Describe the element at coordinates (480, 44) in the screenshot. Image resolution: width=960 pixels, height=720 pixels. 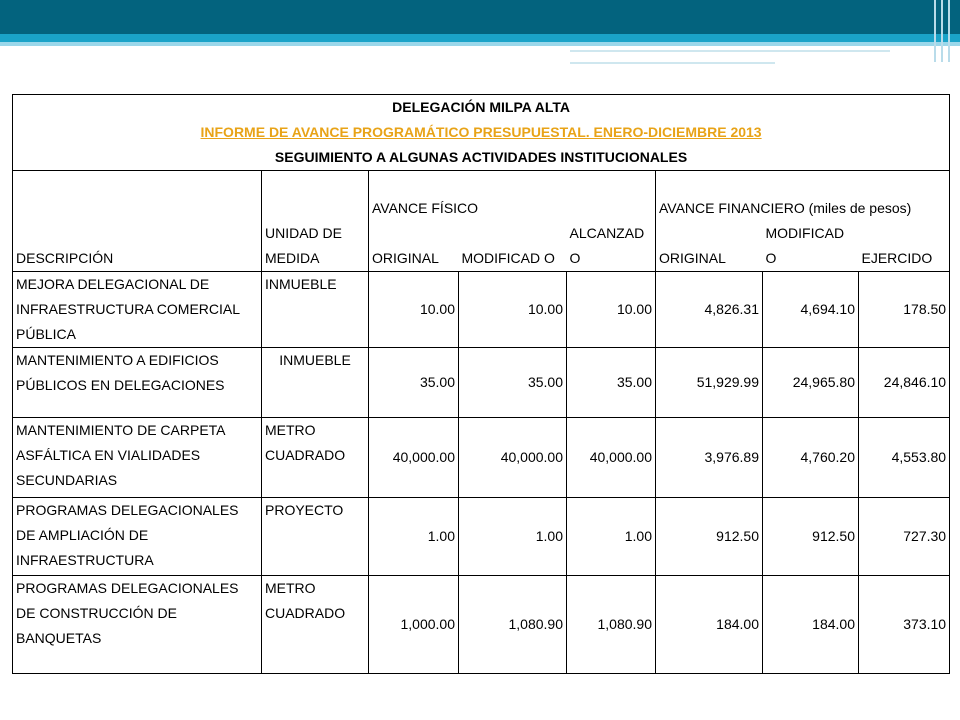
I see `header-light-band` at that location.